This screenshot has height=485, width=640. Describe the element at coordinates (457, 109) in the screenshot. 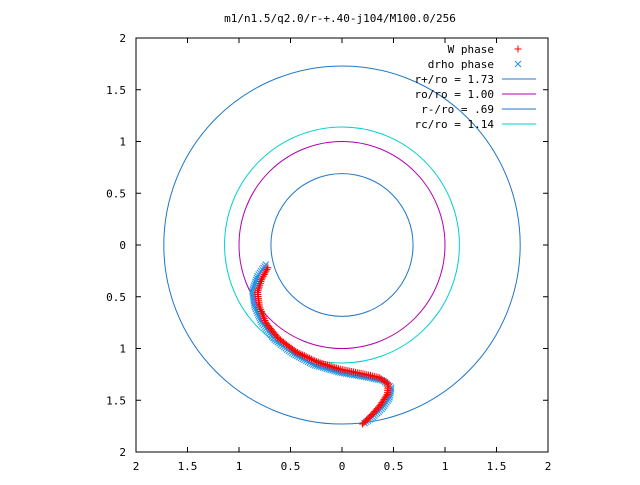

I see `legend-label-4: r-/ro = .69` at that location.